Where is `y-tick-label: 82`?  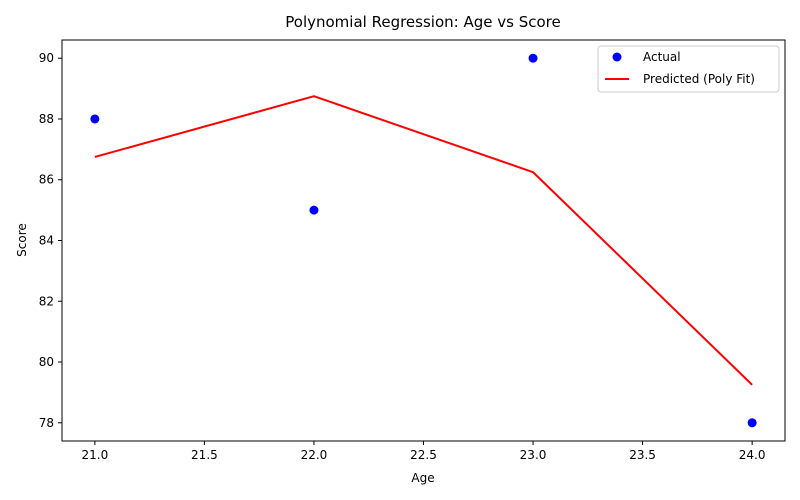 y-tick-label: 82 is located at coordinates (46, 301).